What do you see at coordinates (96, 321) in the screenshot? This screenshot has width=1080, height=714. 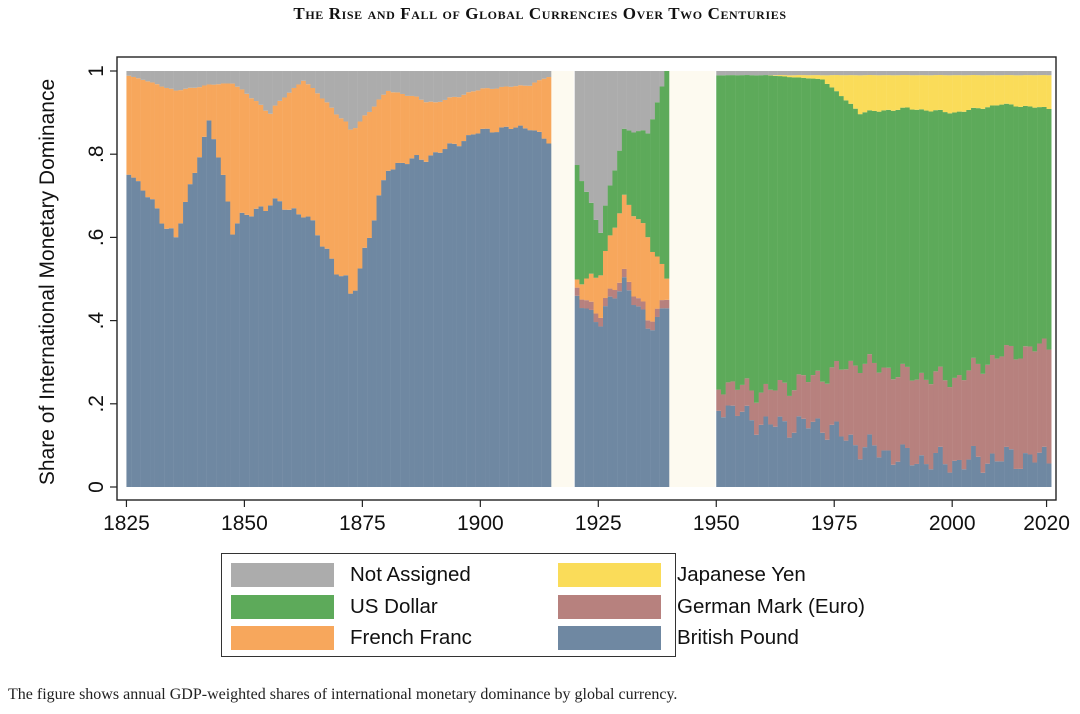 I see `y-tick-label: .4` at bounding box center [96, 321].